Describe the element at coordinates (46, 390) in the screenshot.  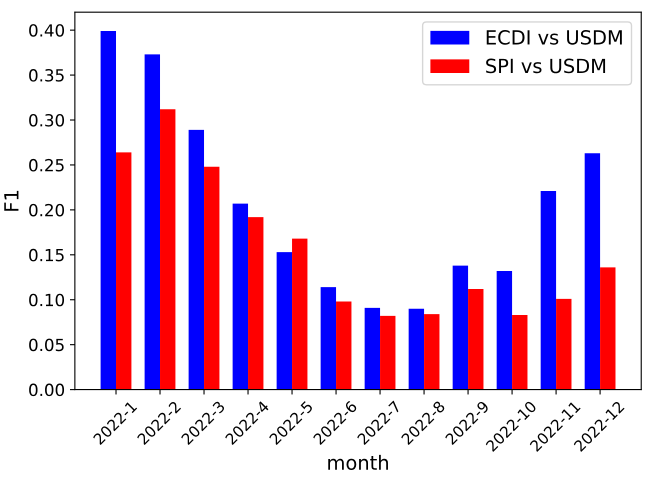
I see `y-tick-label: 0.00` at that location.